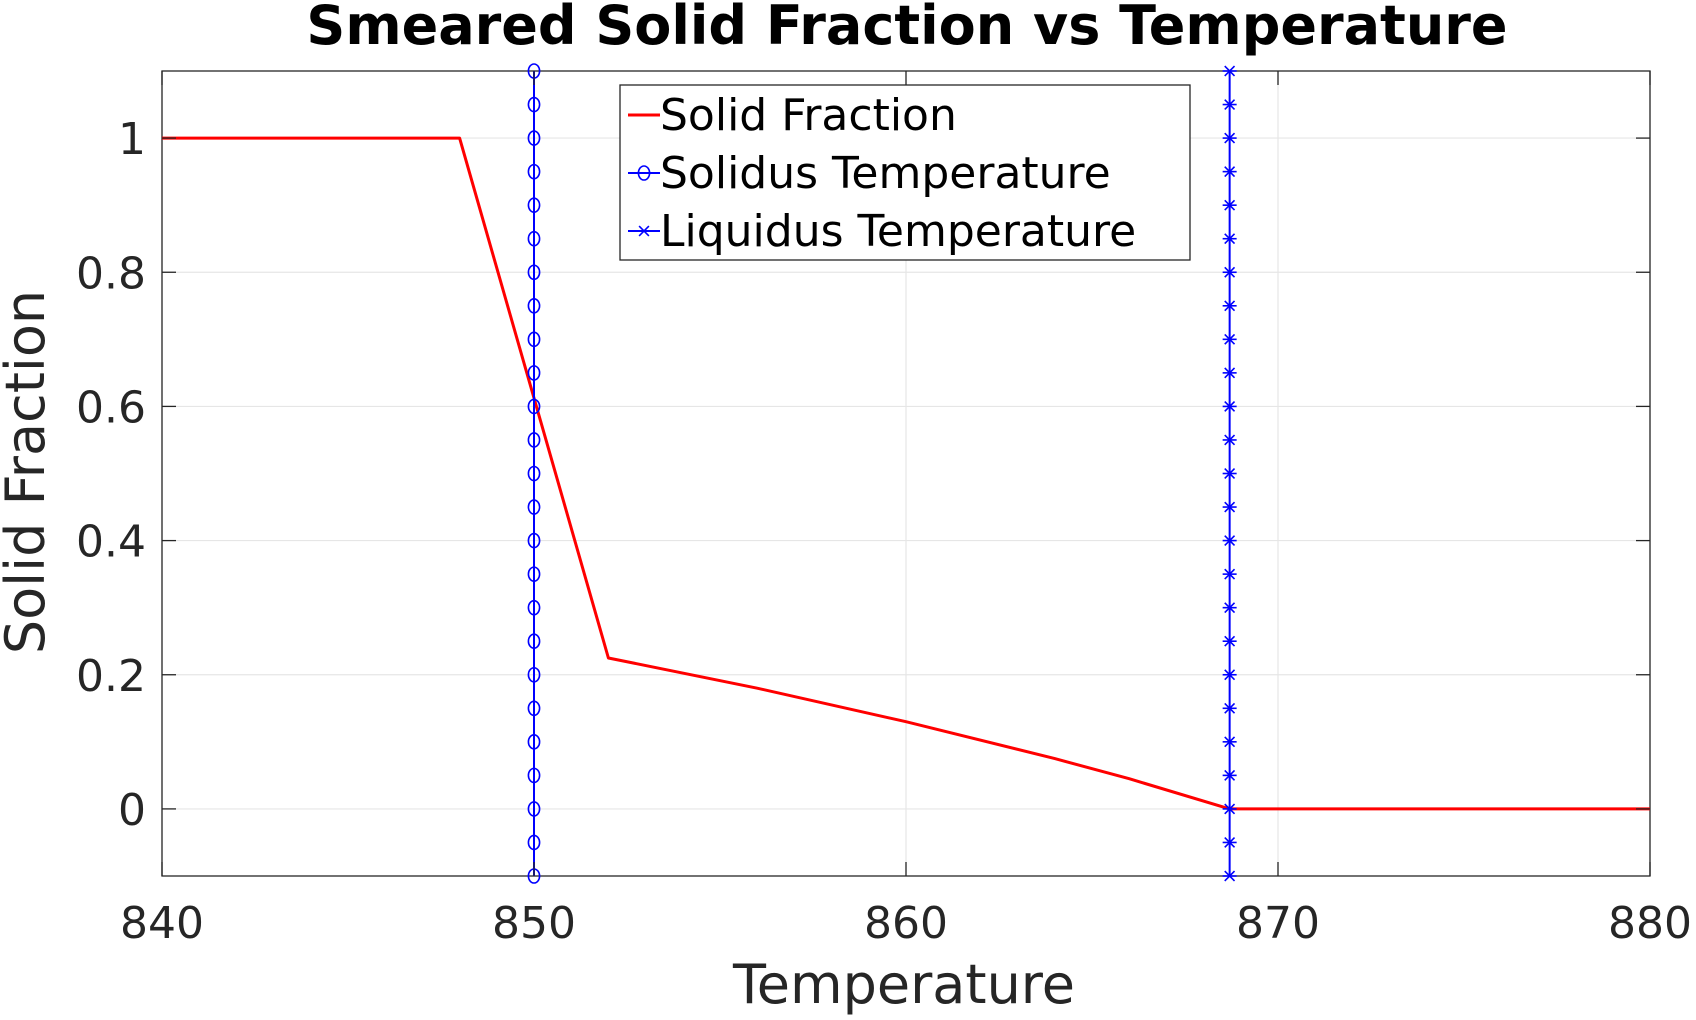 The width and height of the screenshot is (1696, 1020). Describe the element at coordinates (162, 923) in the screenshot. I see `x-tick-label: 840` at that location.